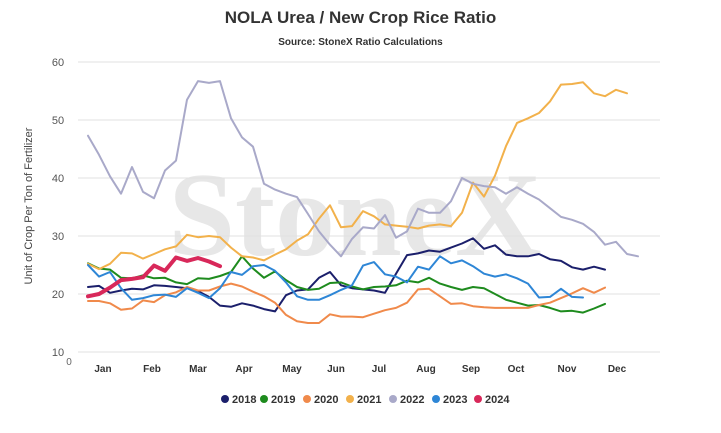 This screenshot has width=721, height=433. I want to click on series-line-2019, so click(346, 284).